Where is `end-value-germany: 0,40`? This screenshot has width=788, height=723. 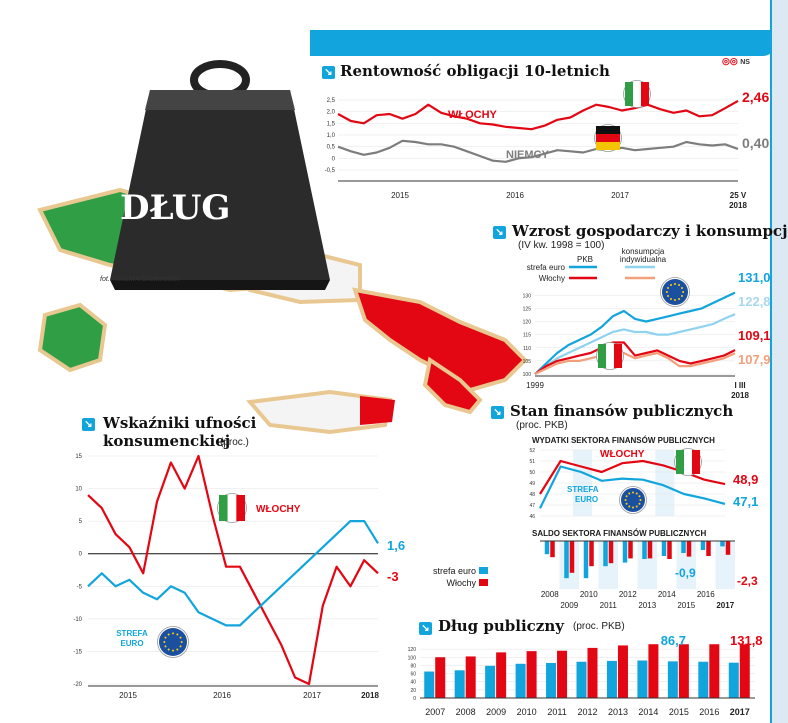
end-value-germany: 0,40 is located at coordinates (755, 143).